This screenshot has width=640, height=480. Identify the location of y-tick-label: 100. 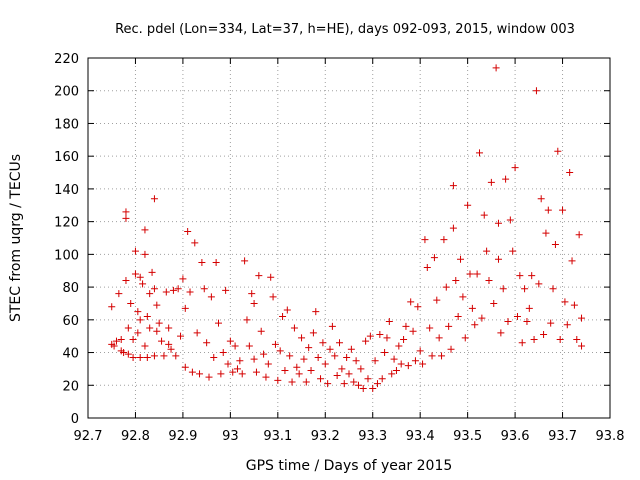
(66, 255).